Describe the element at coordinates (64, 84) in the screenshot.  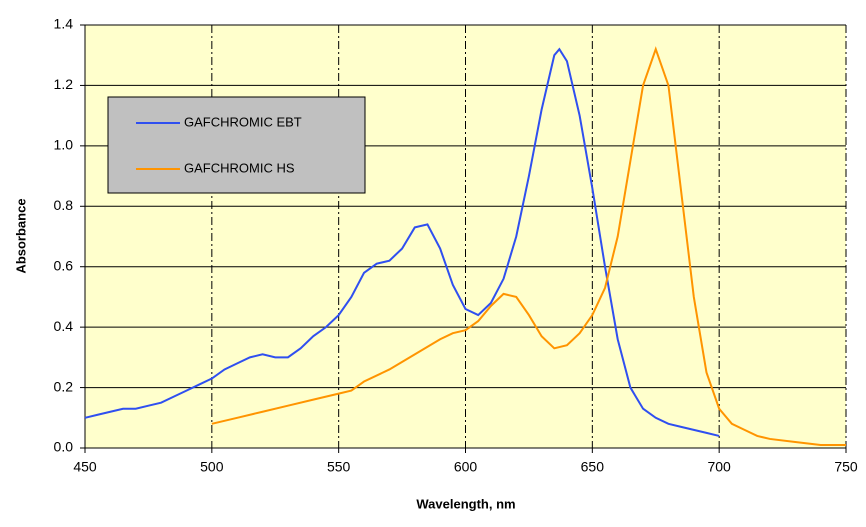
I see `y-tick-label: 1.2` at that location.